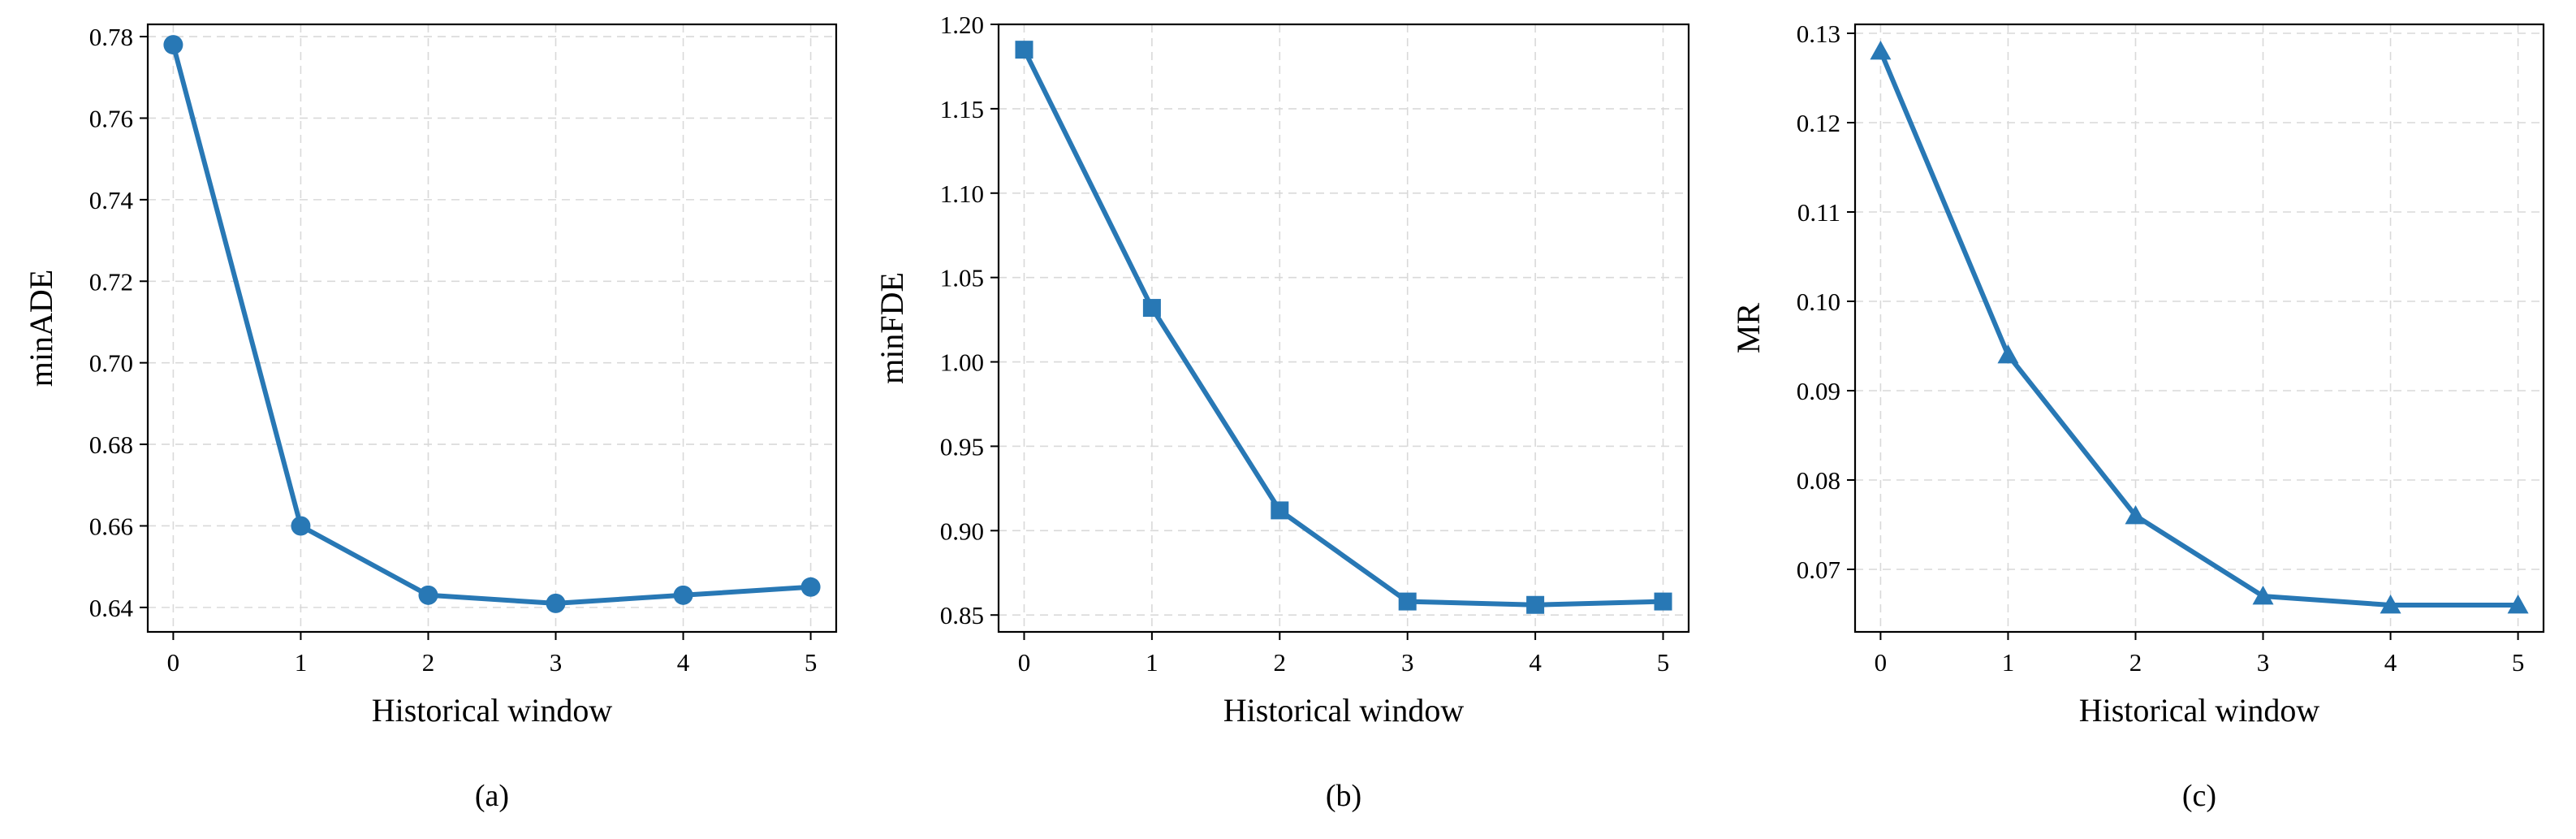 The height and width of the screenshot is (839, 2576). Describe the element at coordinates (1818, 212) in the screenshot. I see `y-tick-label: 0.11` at that location.